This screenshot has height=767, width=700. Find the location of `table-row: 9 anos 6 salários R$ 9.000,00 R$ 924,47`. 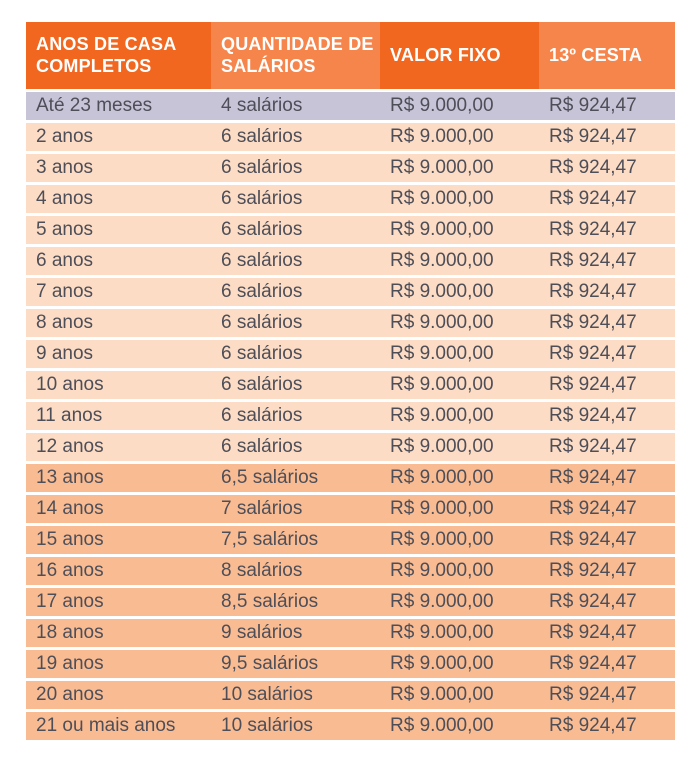

table-row: 9 anos 6 salários R$ 9.000,00 R$ 924,47 is located at coordinates (350, 354).